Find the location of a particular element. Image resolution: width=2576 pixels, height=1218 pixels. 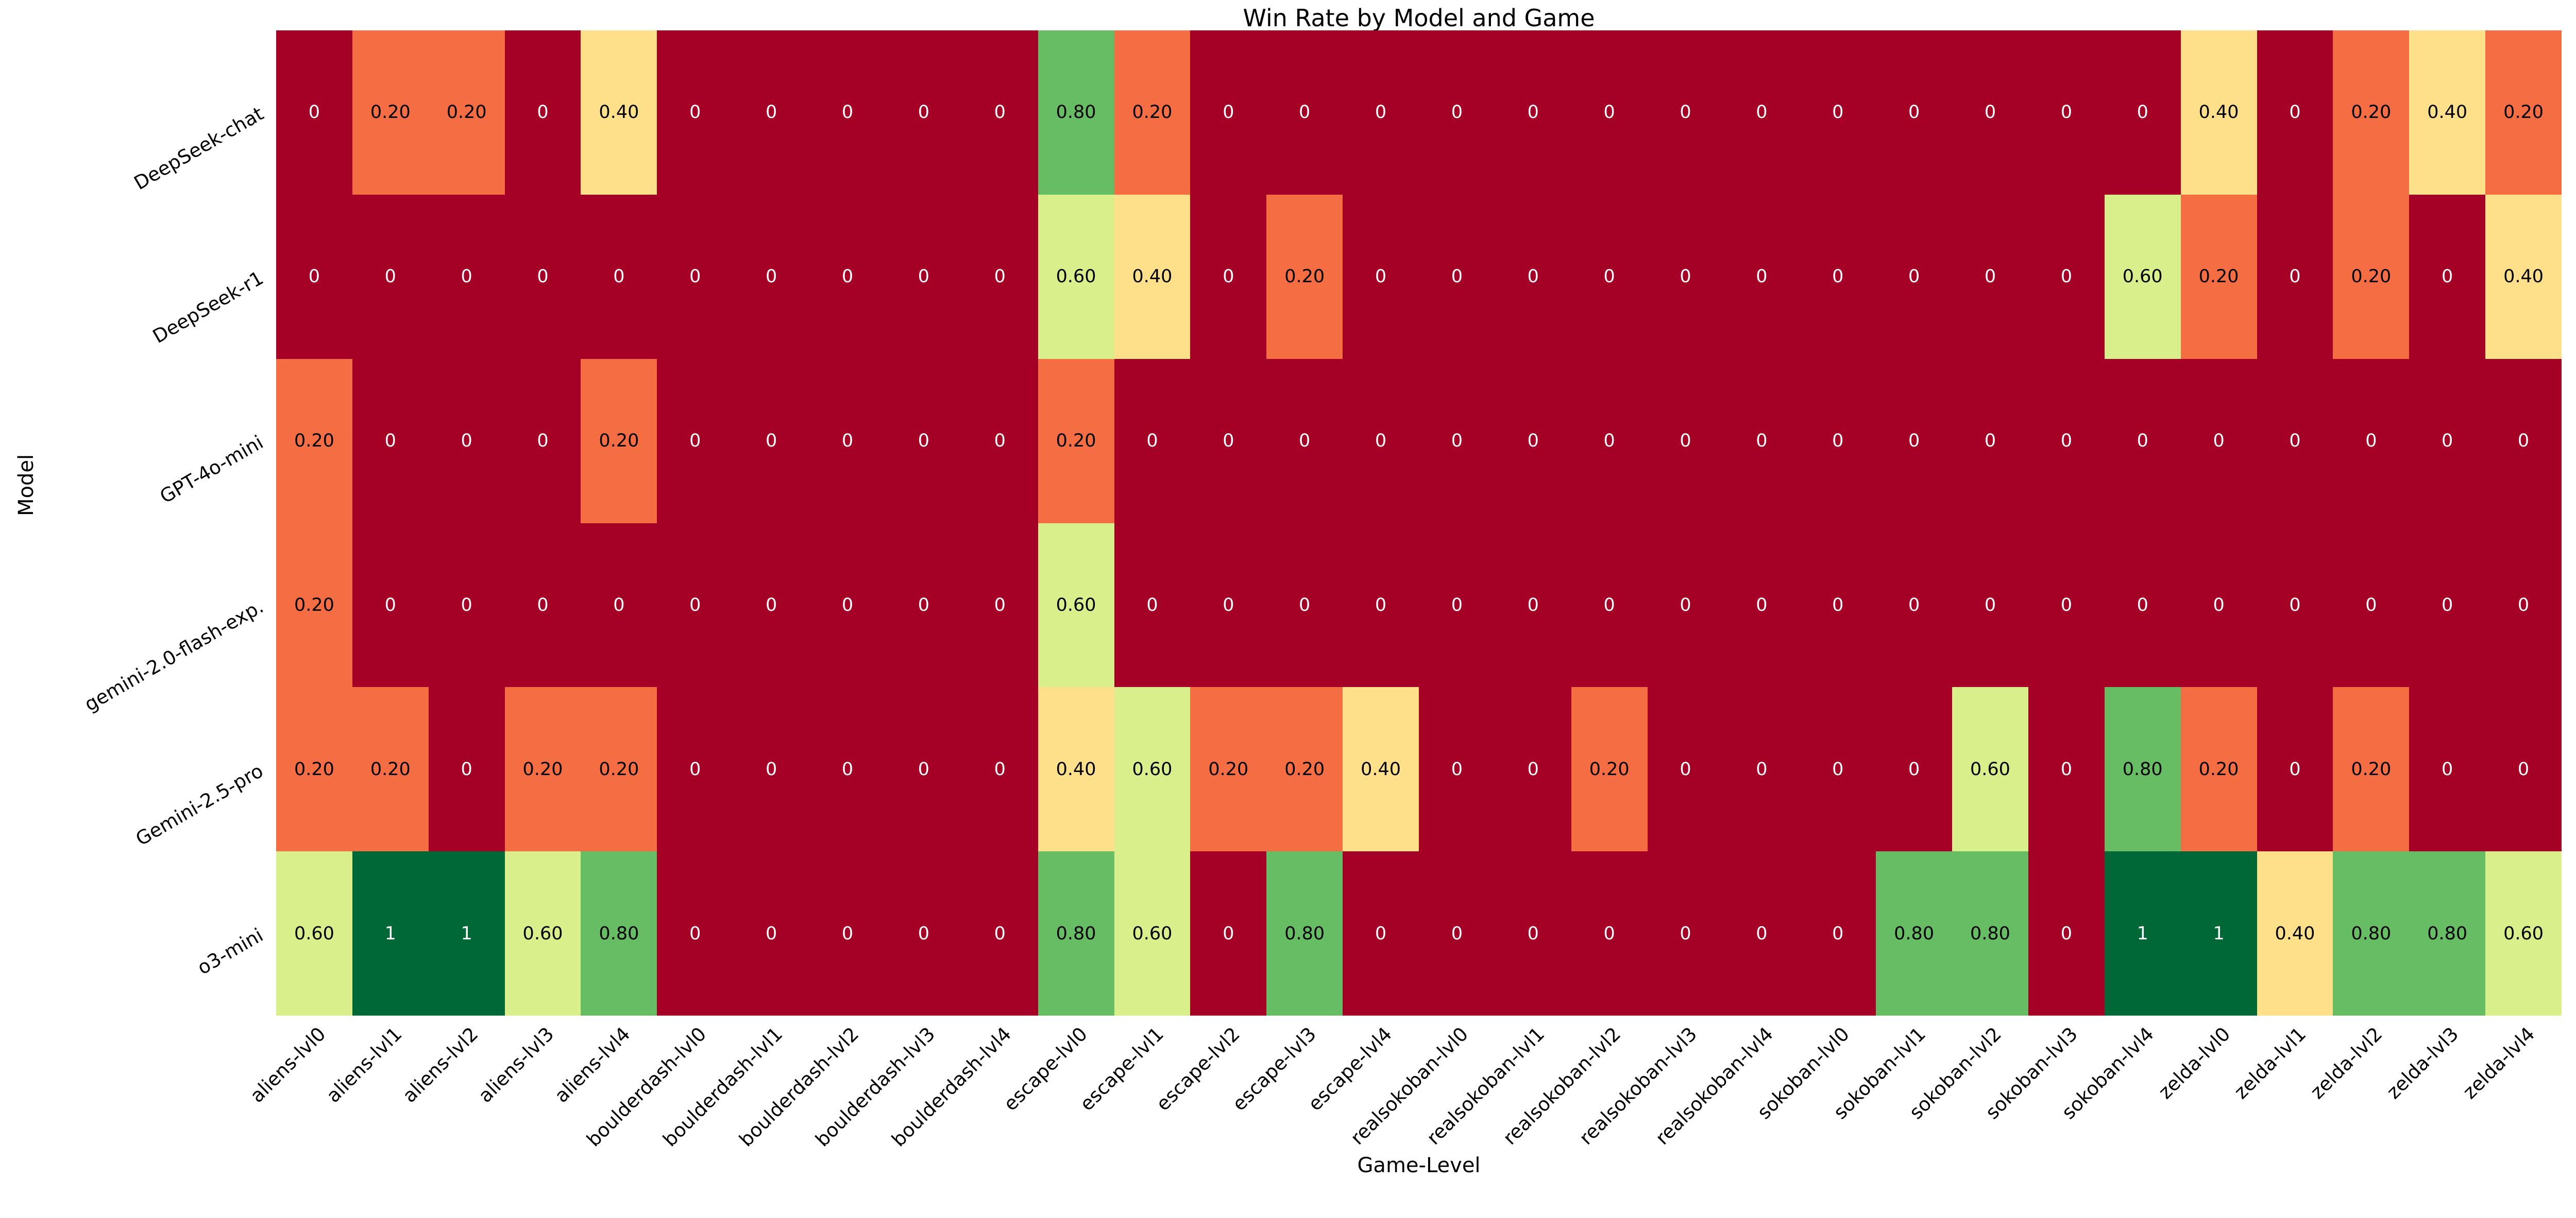

x-tick-label: zelda-lvl4 is located at coordinates (2499, 1063).